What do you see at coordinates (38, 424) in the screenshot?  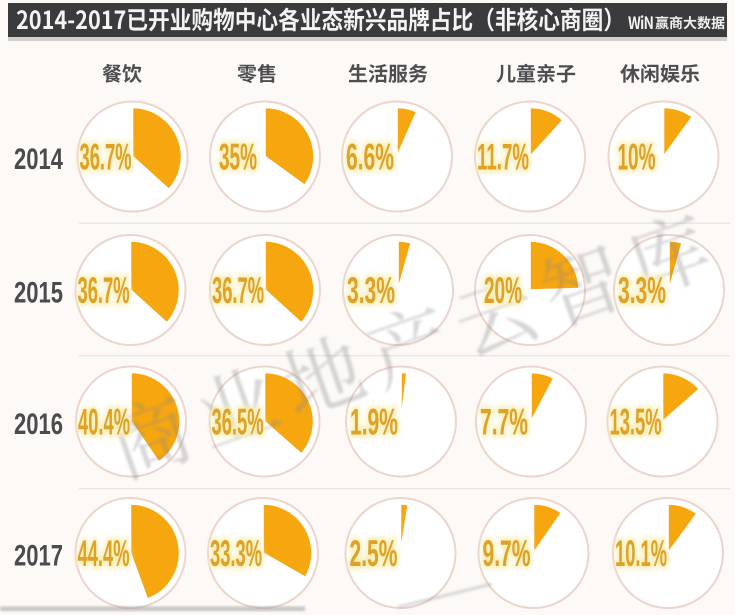 I see `svg-text: 2016` at bounding box center [38, 424].